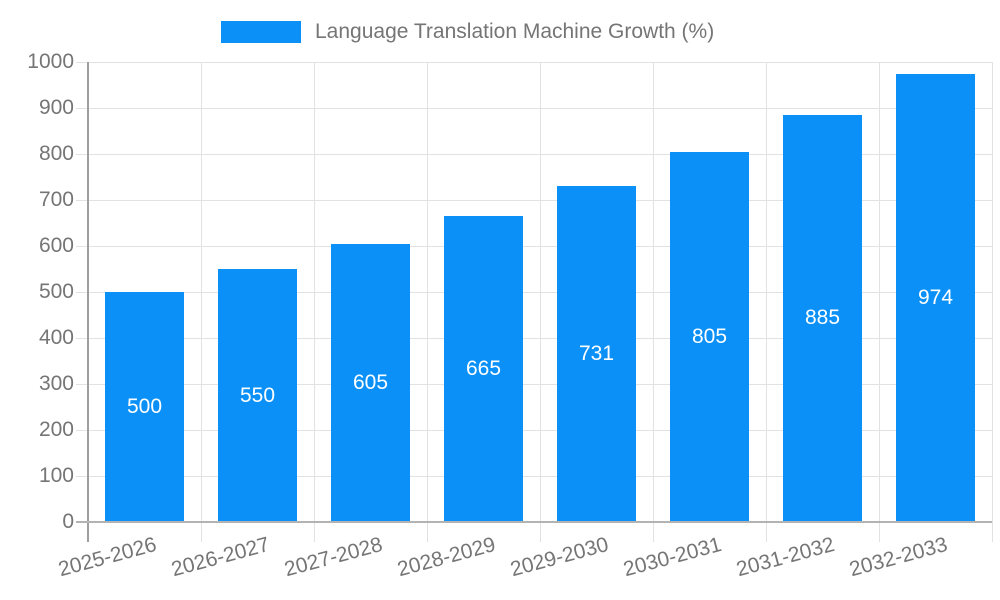  I want to click on legend-title: Language Translation Machine Growth (%), so click(515, 31).